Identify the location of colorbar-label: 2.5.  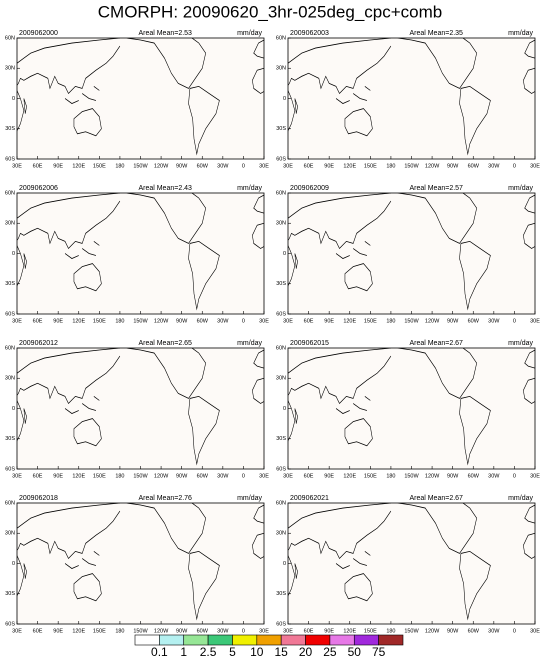
(208, 651).